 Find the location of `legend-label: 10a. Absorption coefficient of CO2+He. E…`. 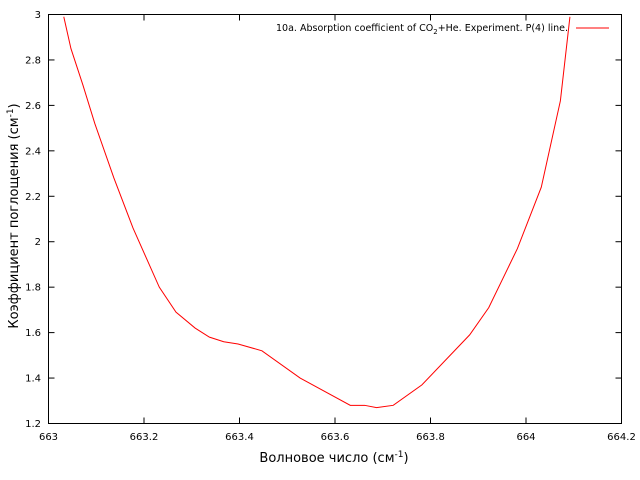

legend-label: 10a. Absorption coefficient of CO2+He. E… is located at coordinates (422, 29).